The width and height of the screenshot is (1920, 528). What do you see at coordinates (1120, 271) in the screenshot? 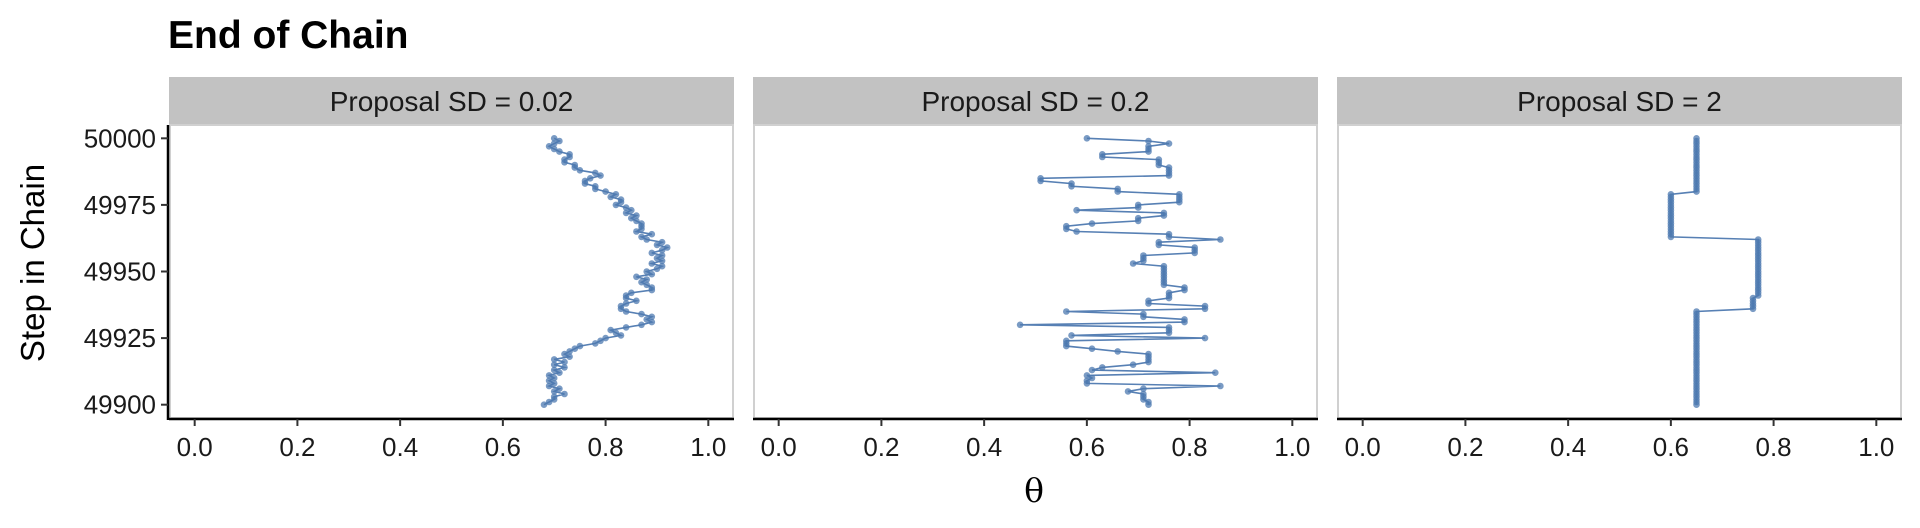
I see `trace-line` at bounding box center [1120, 271].